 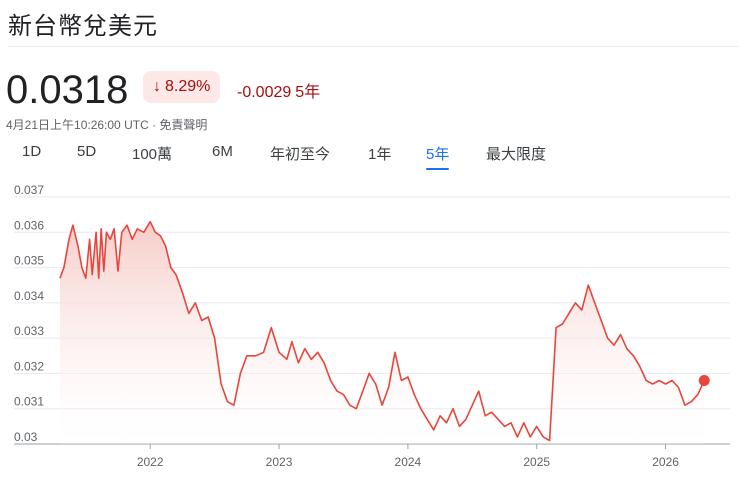 What do you see at coordinates (665, 462) in the screenshot?
I see `x-tick-label: 2026` at bounding box center [665, 462].